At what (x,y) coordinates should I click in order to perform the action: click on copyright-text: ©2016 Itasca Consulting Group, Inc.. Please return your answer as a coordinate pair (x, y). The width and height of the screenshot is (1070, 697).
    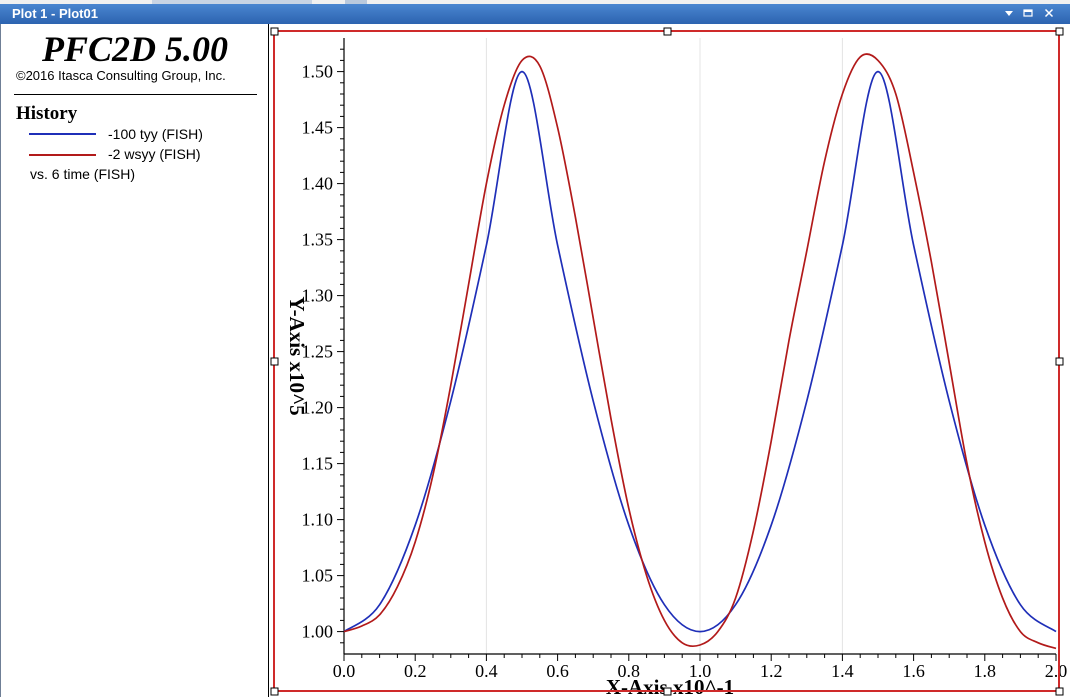
    Looking at the image, I should click on (121, 75).